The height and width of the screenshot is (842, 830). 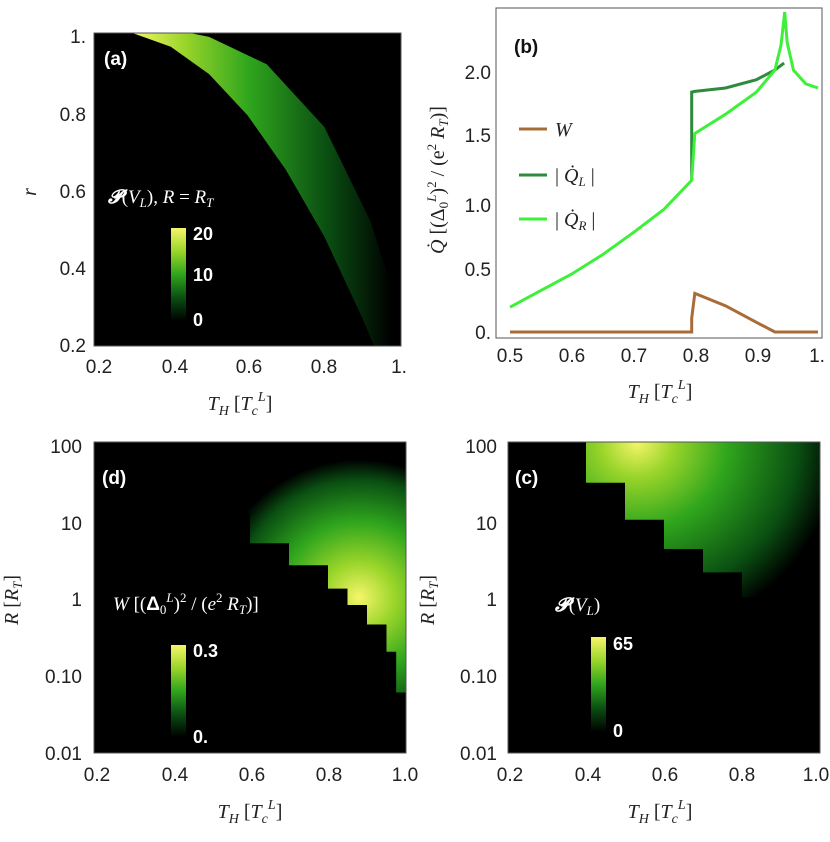 What do you see at coordinates (696, 356) in the screenshot?
I see `panel-b-xtick: 0.8` at bounding box center [696, 356].